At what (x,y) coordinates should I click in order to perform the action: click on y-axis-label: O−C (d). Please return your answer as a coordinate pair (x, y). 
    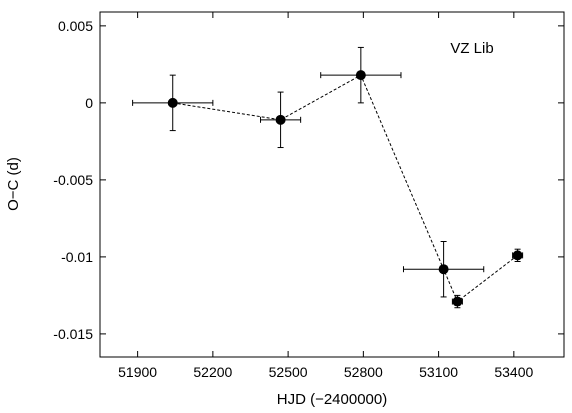
    Looking at the image, I should click on (13, 184).